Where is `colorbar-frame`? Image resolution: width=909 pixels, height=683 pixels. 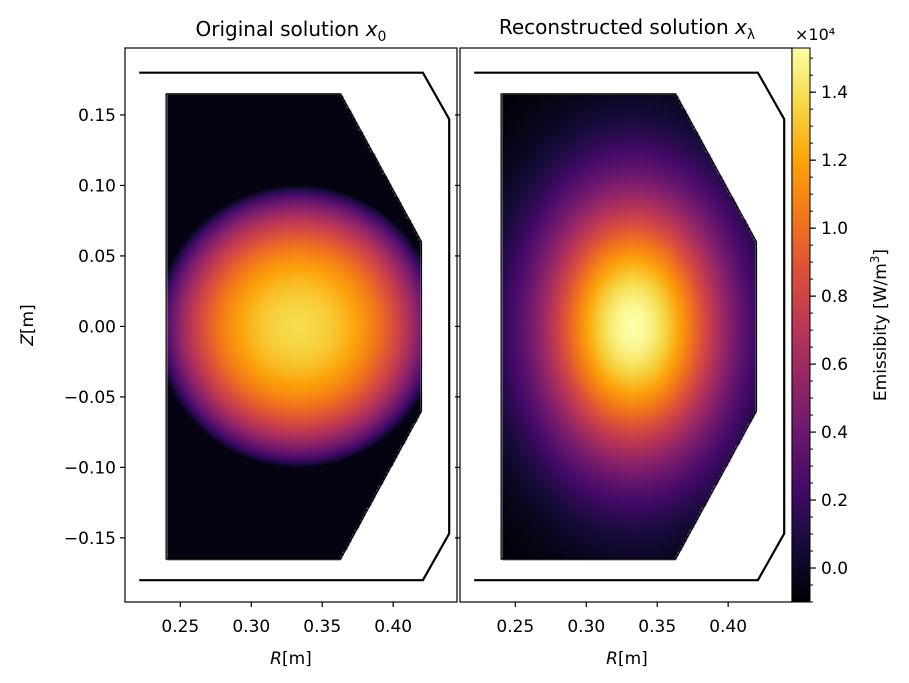 colorbar-frame is located at coordinates (801, 325).